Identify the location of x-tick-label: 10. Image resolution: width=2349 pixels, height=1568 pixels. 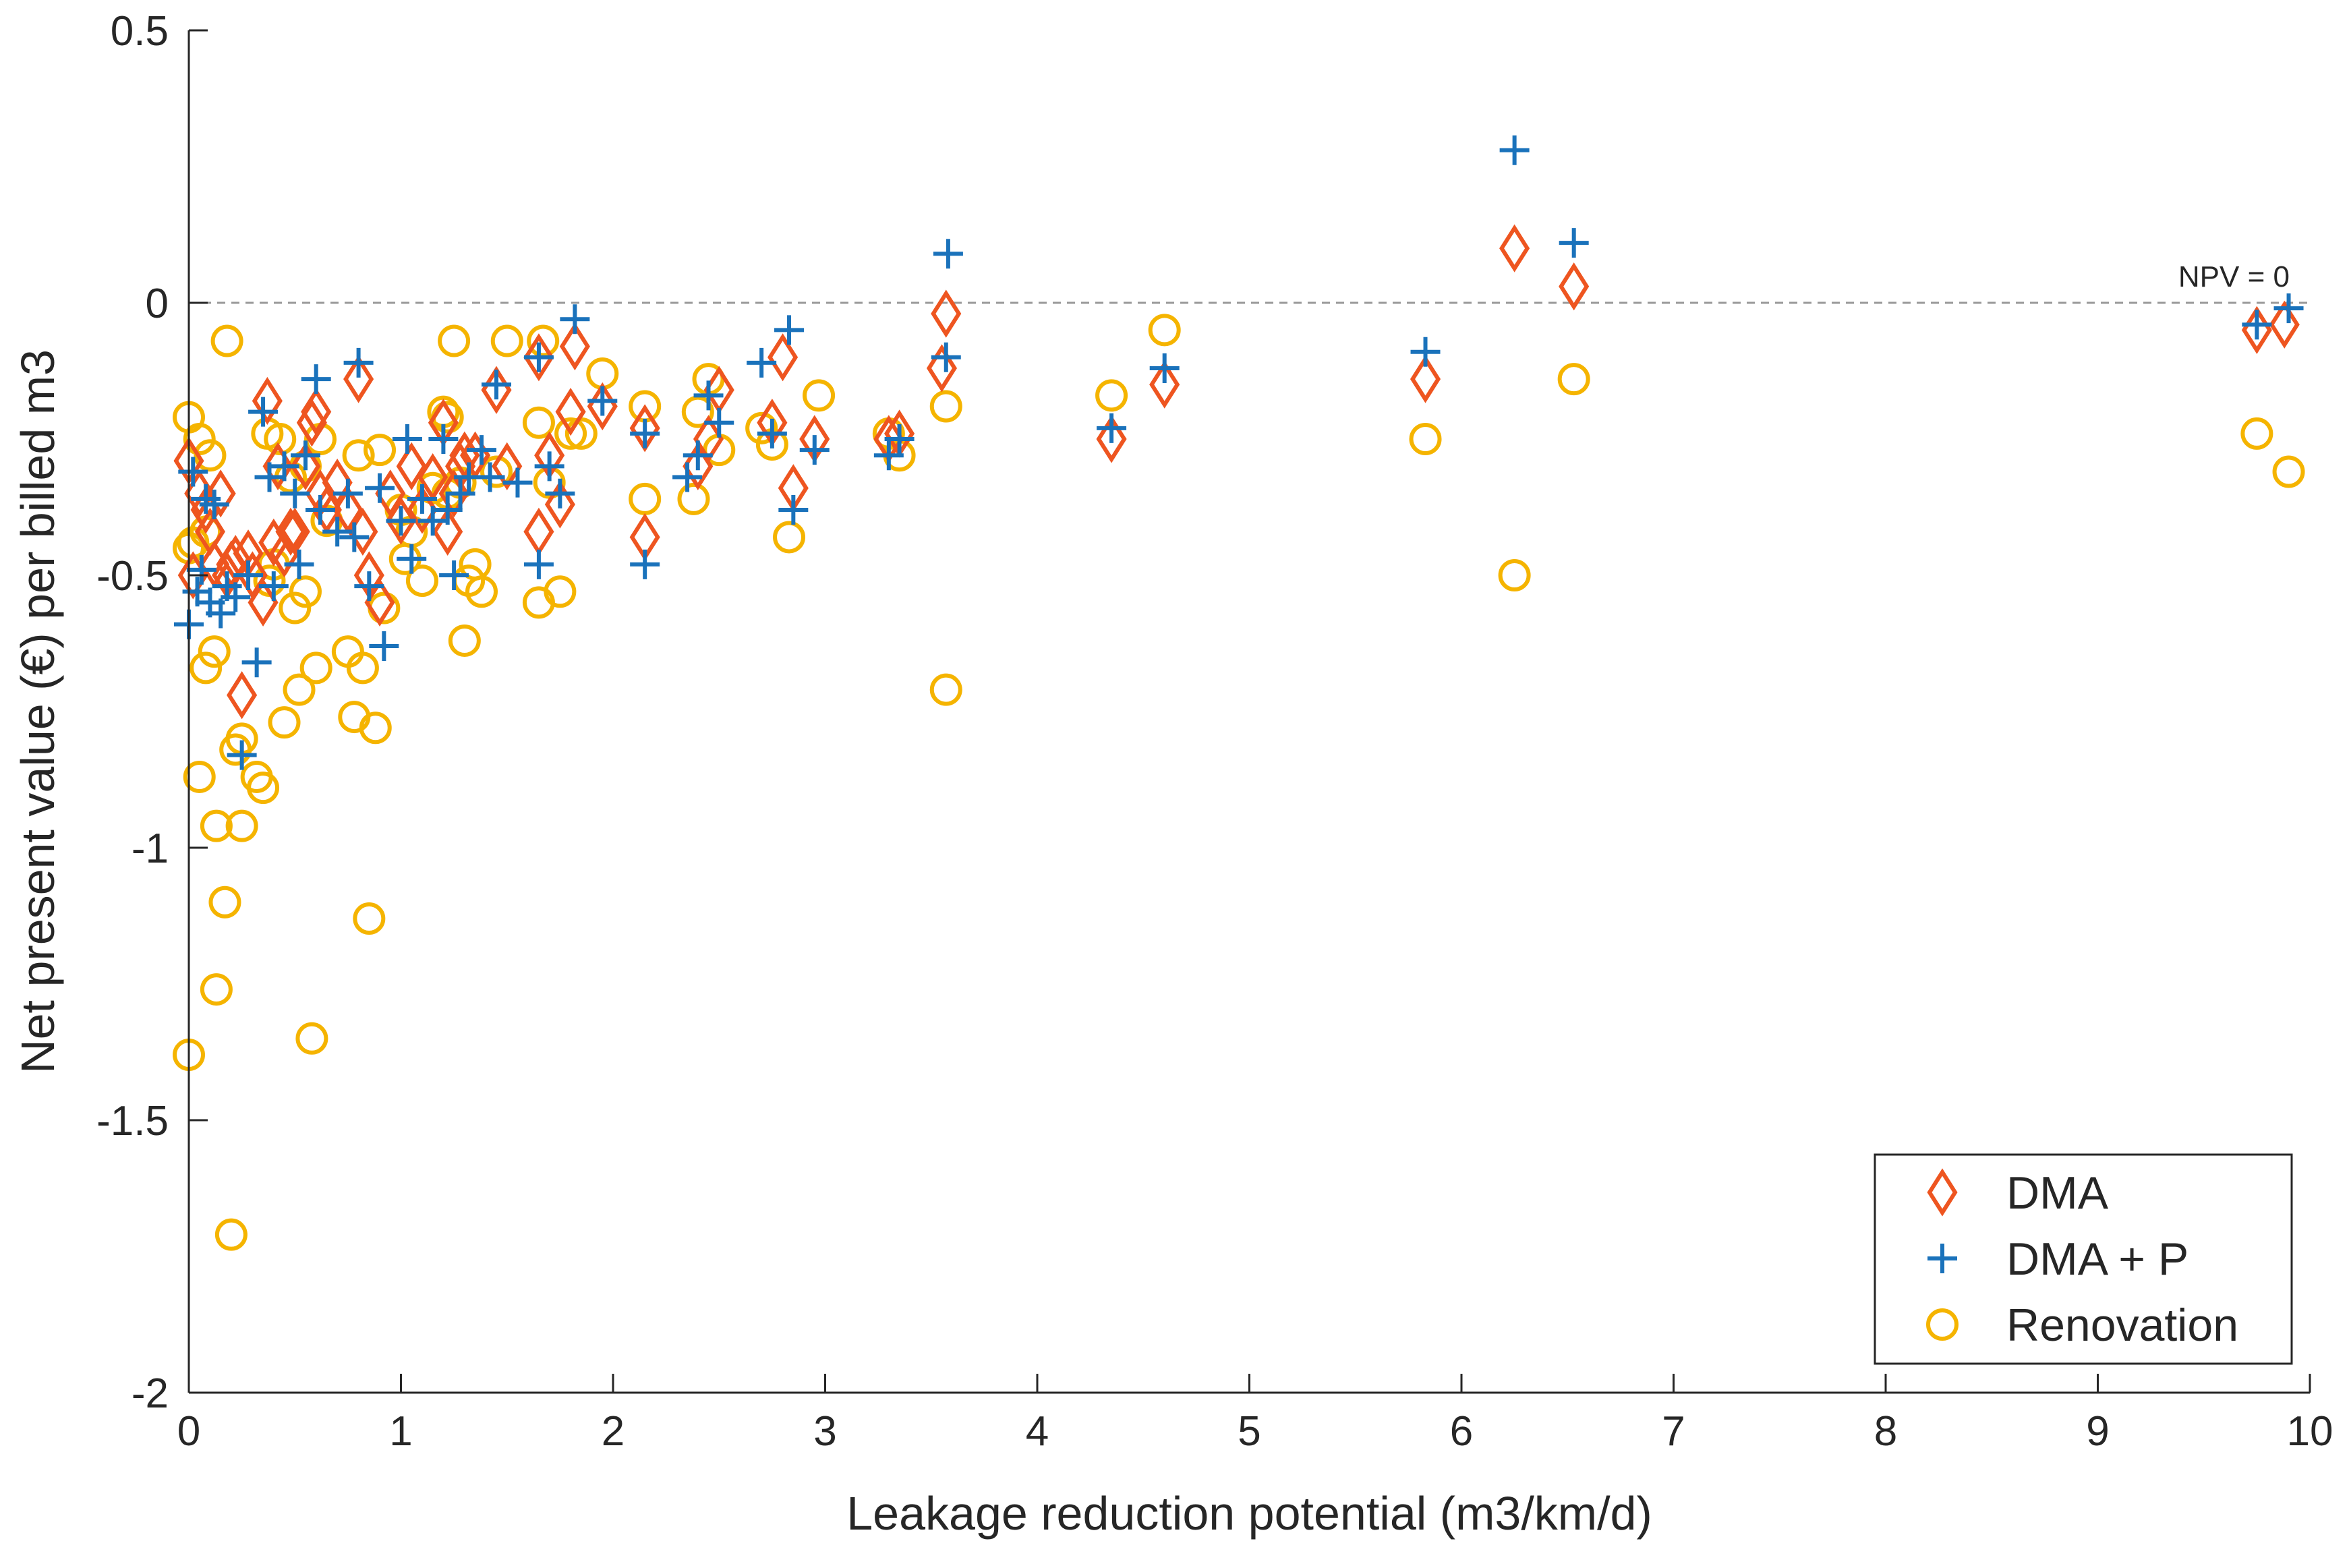
(2310, 1431).